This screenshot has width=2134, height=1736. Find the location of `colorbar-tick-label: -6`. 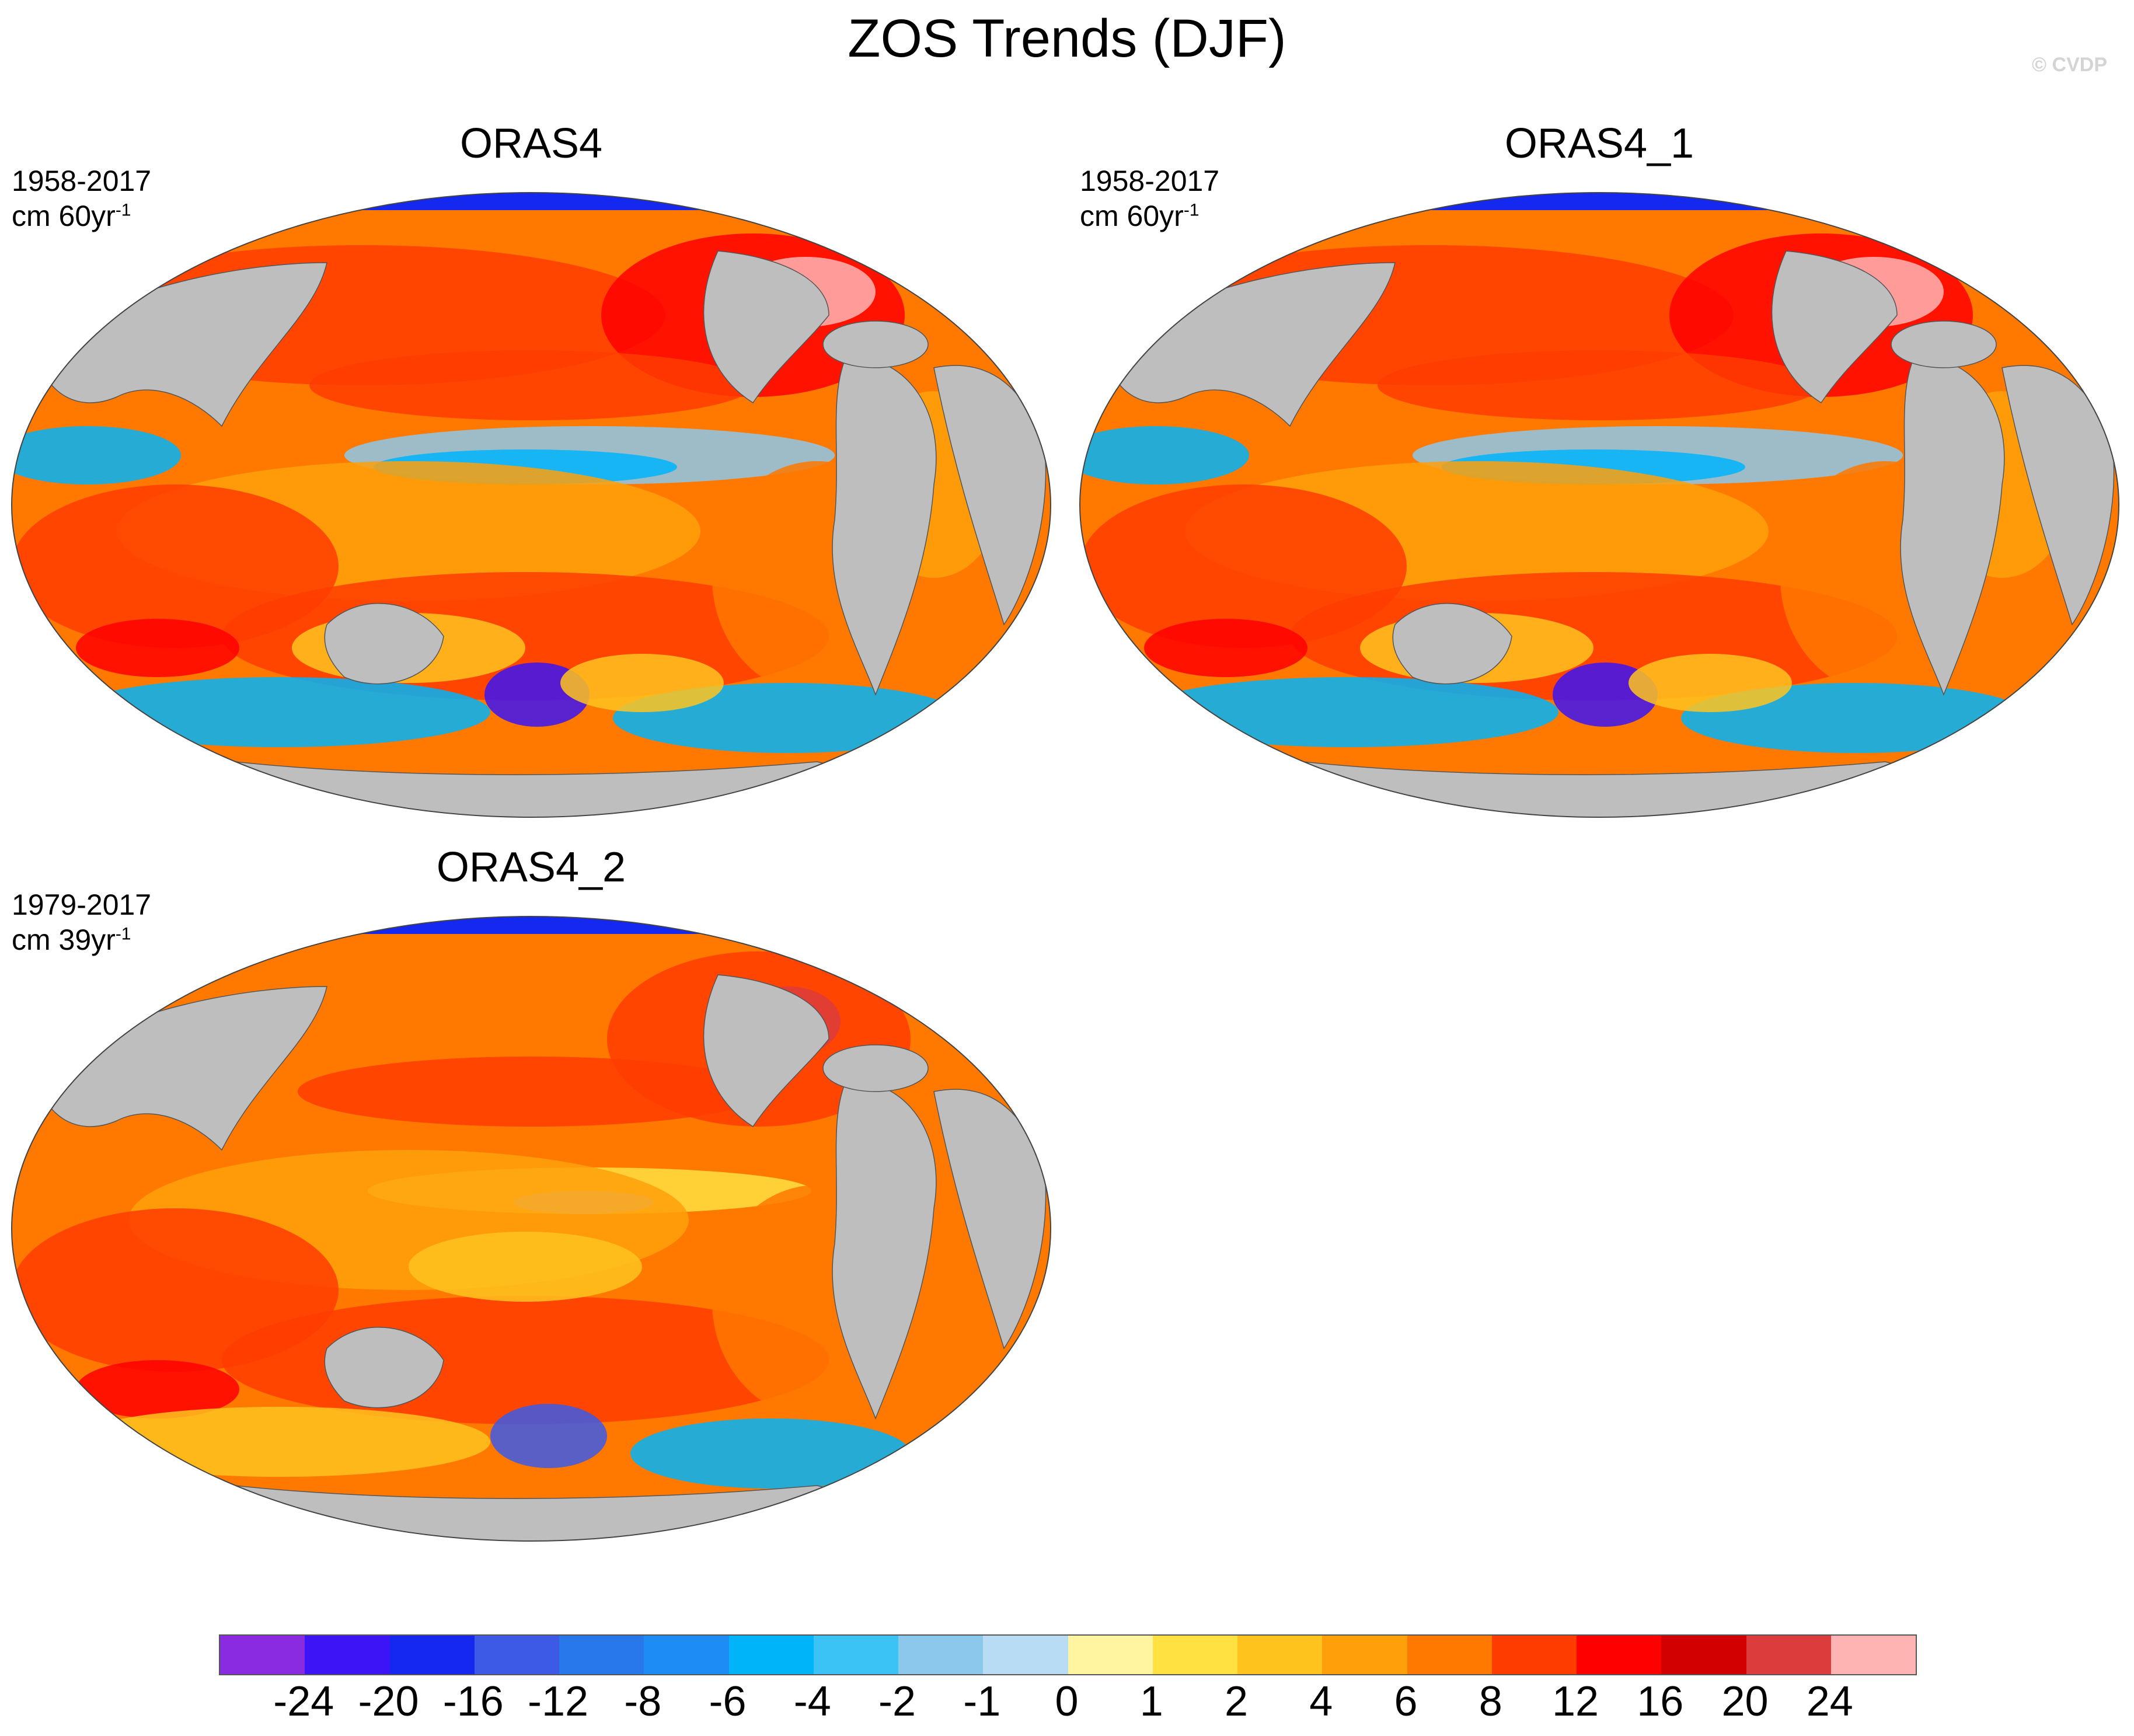

colorbar-tick-label: -6 is located at coordinates (728, 1701).